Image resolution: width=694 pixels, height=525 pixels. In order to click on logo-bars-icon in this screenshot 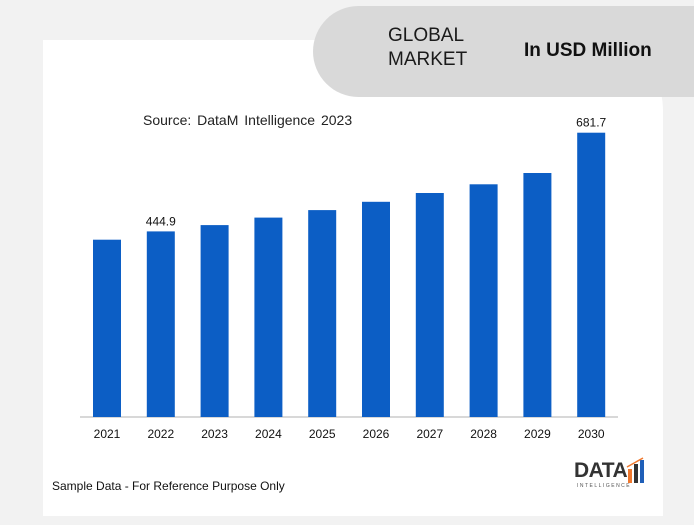, I will do `click(635, 470)`.